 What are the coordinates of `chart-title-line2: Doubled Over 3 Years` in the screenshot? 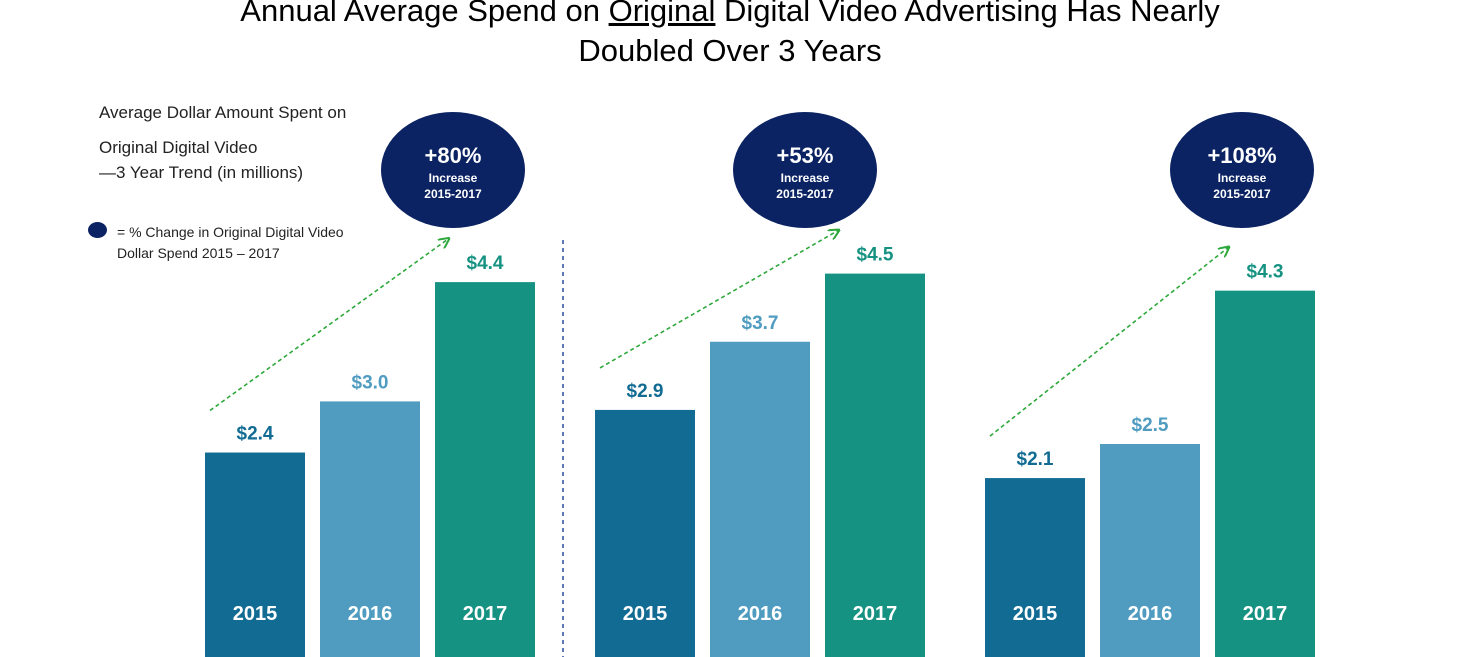 It's located at (730, 50).